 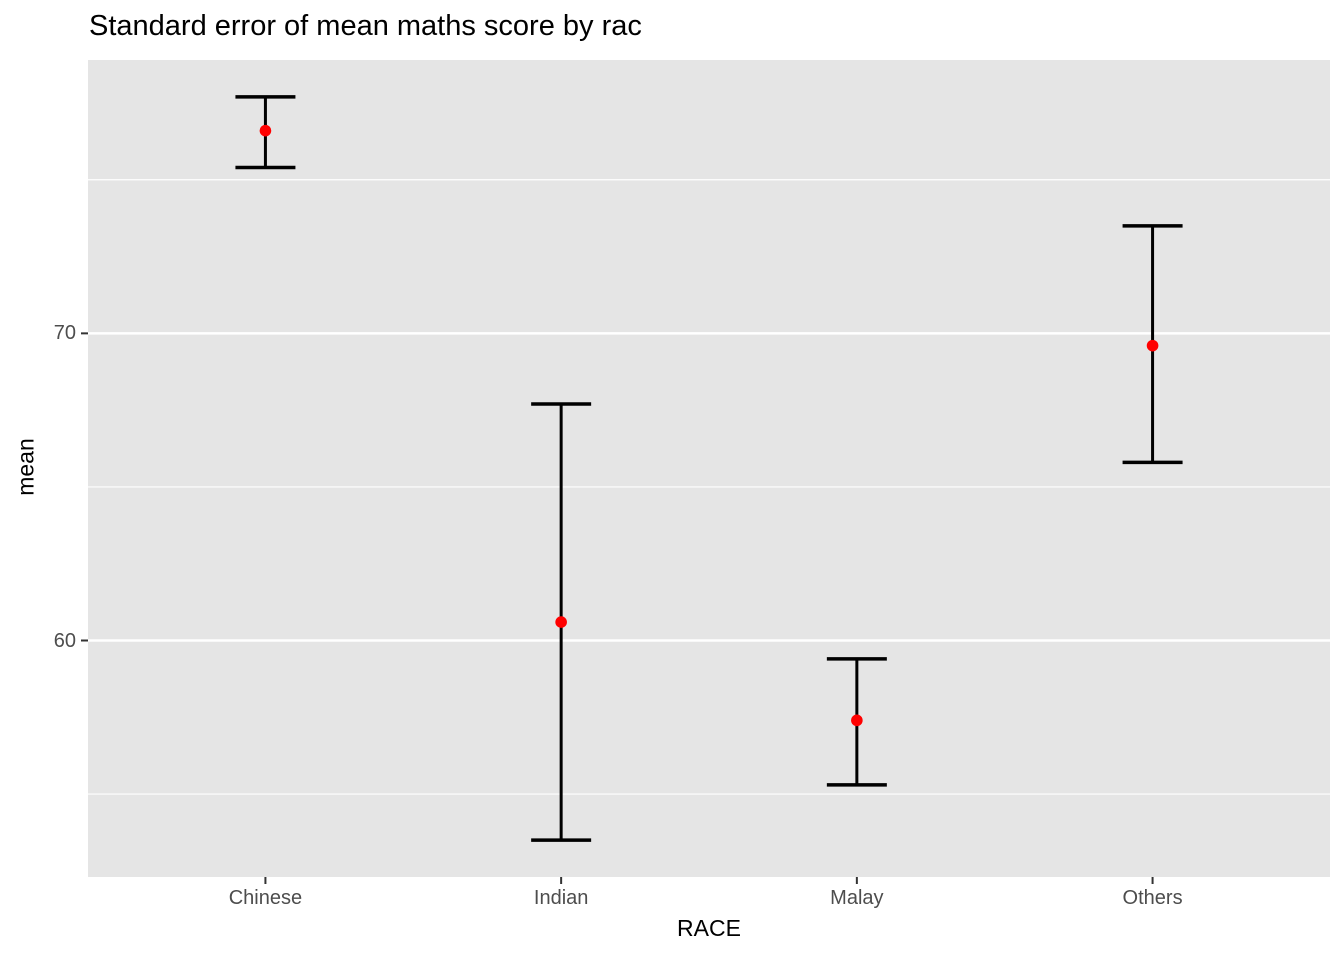 I want to click on x-tick-label-malay: Malay, so click(x=857, y=898).